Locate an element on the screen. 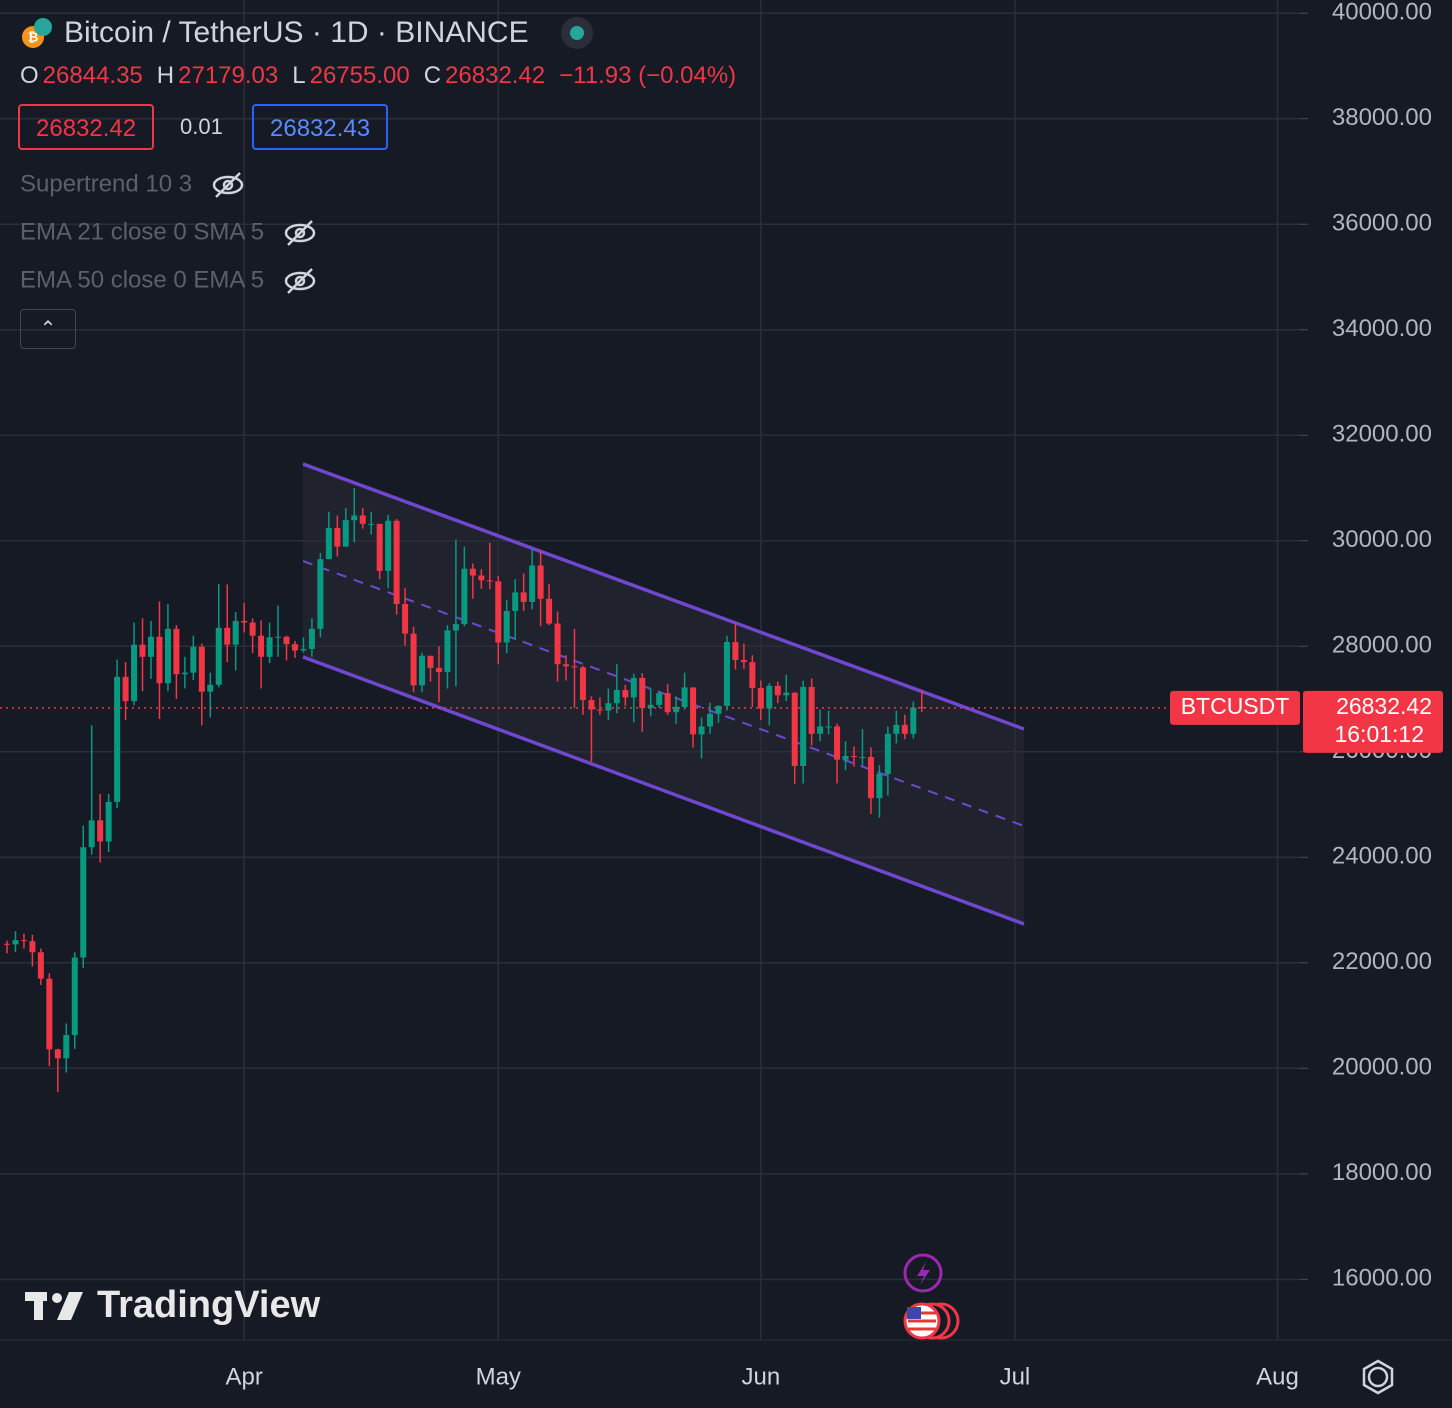 This screenshot has height=1408, width=1452. collapse-button: ⌃ is located at coordinates (48, 329).